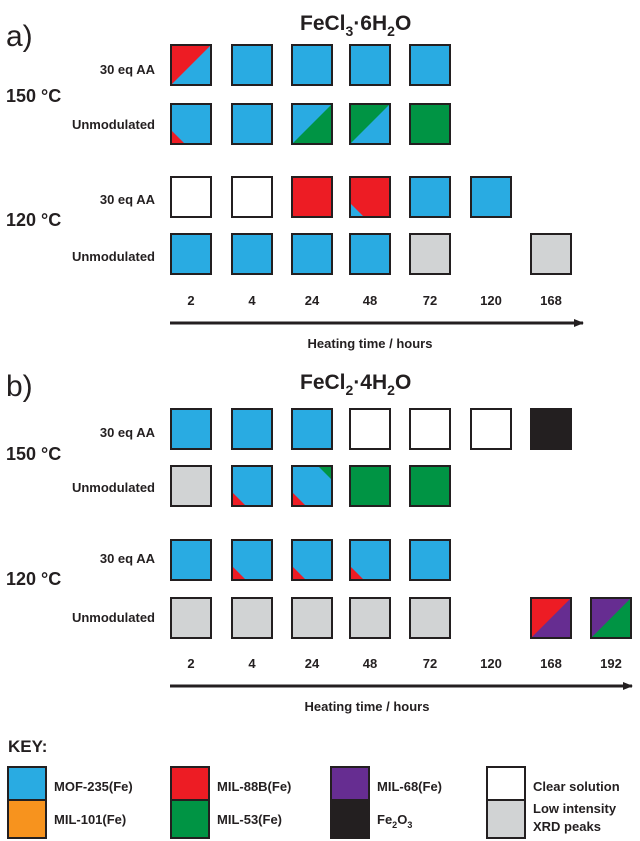  I want to click on panel-b-axis-label: Heating time / hours, so click(367, 706).